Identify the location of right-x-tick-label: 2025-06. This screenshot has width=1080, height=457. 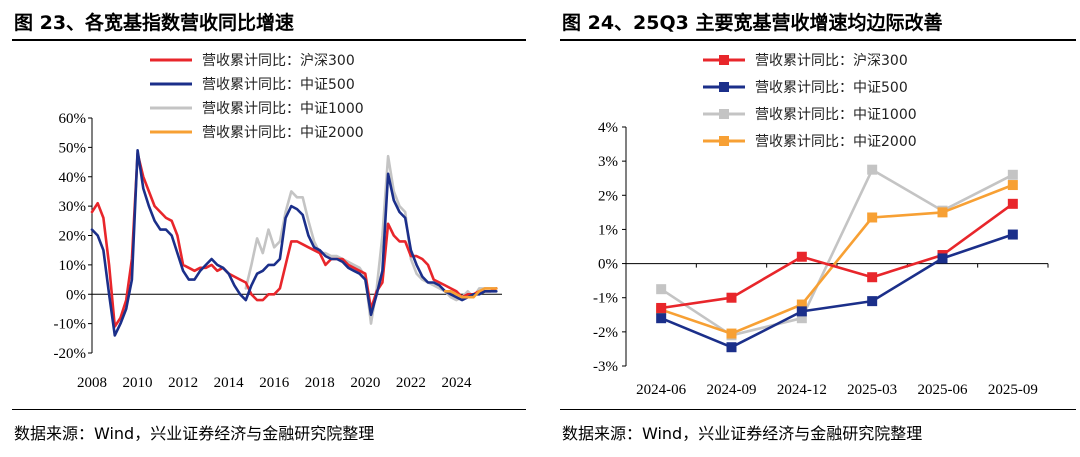
(943, 390).